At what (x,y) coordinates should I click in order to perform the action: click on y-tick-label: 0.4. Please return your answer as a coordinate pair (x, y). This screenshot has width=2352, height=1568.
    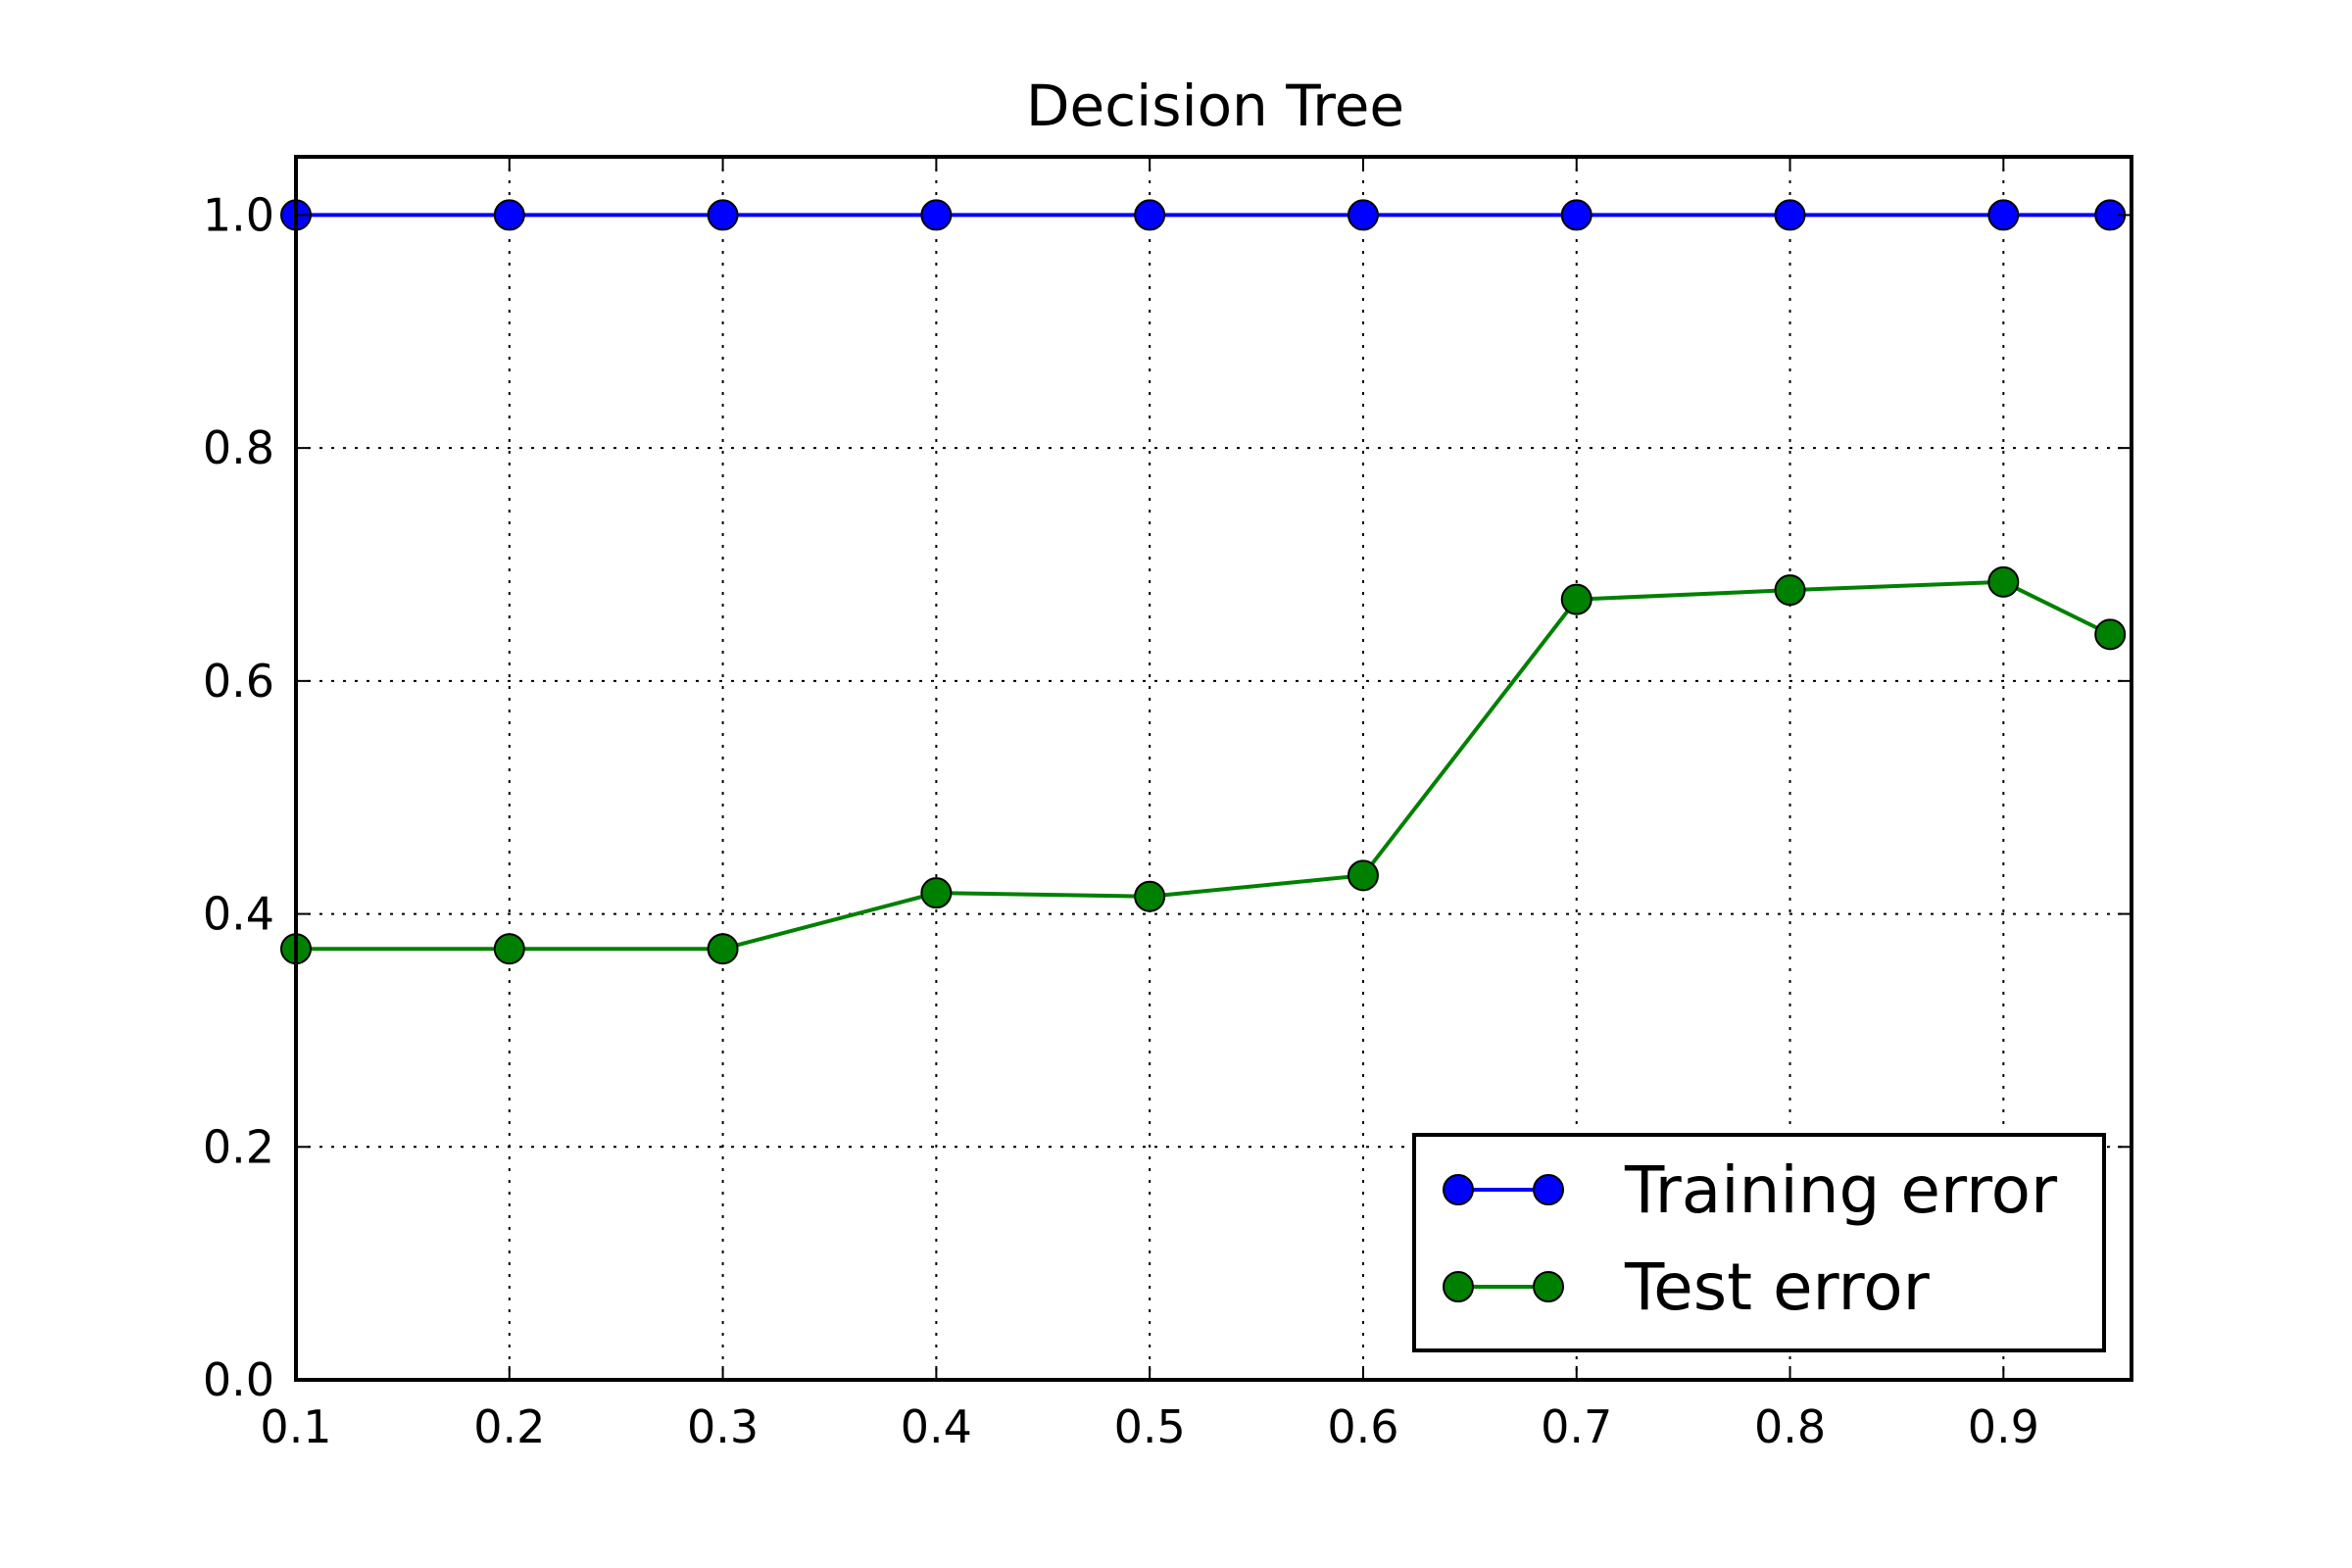
    Looking at the image, I should click on (238, 915).